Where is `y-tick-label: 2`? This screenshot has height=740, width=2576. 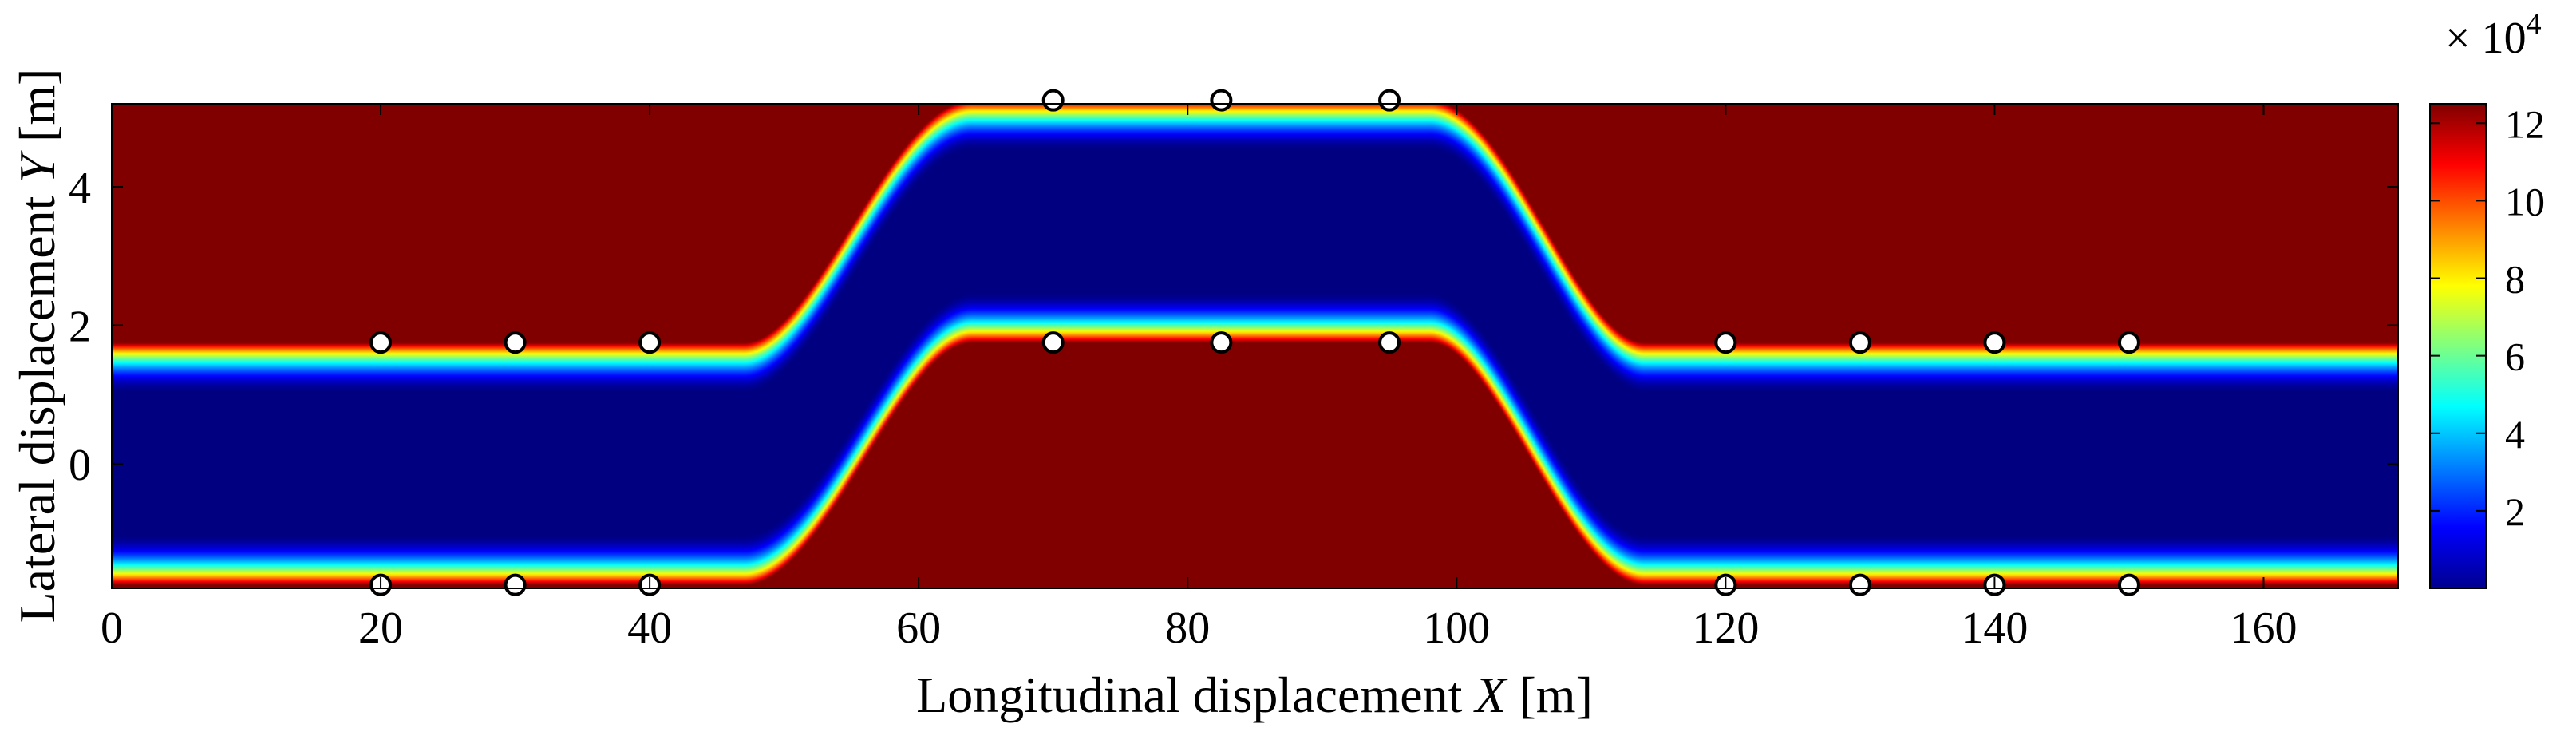 y-tick-label: 2 is located at coordinates (80, 326).